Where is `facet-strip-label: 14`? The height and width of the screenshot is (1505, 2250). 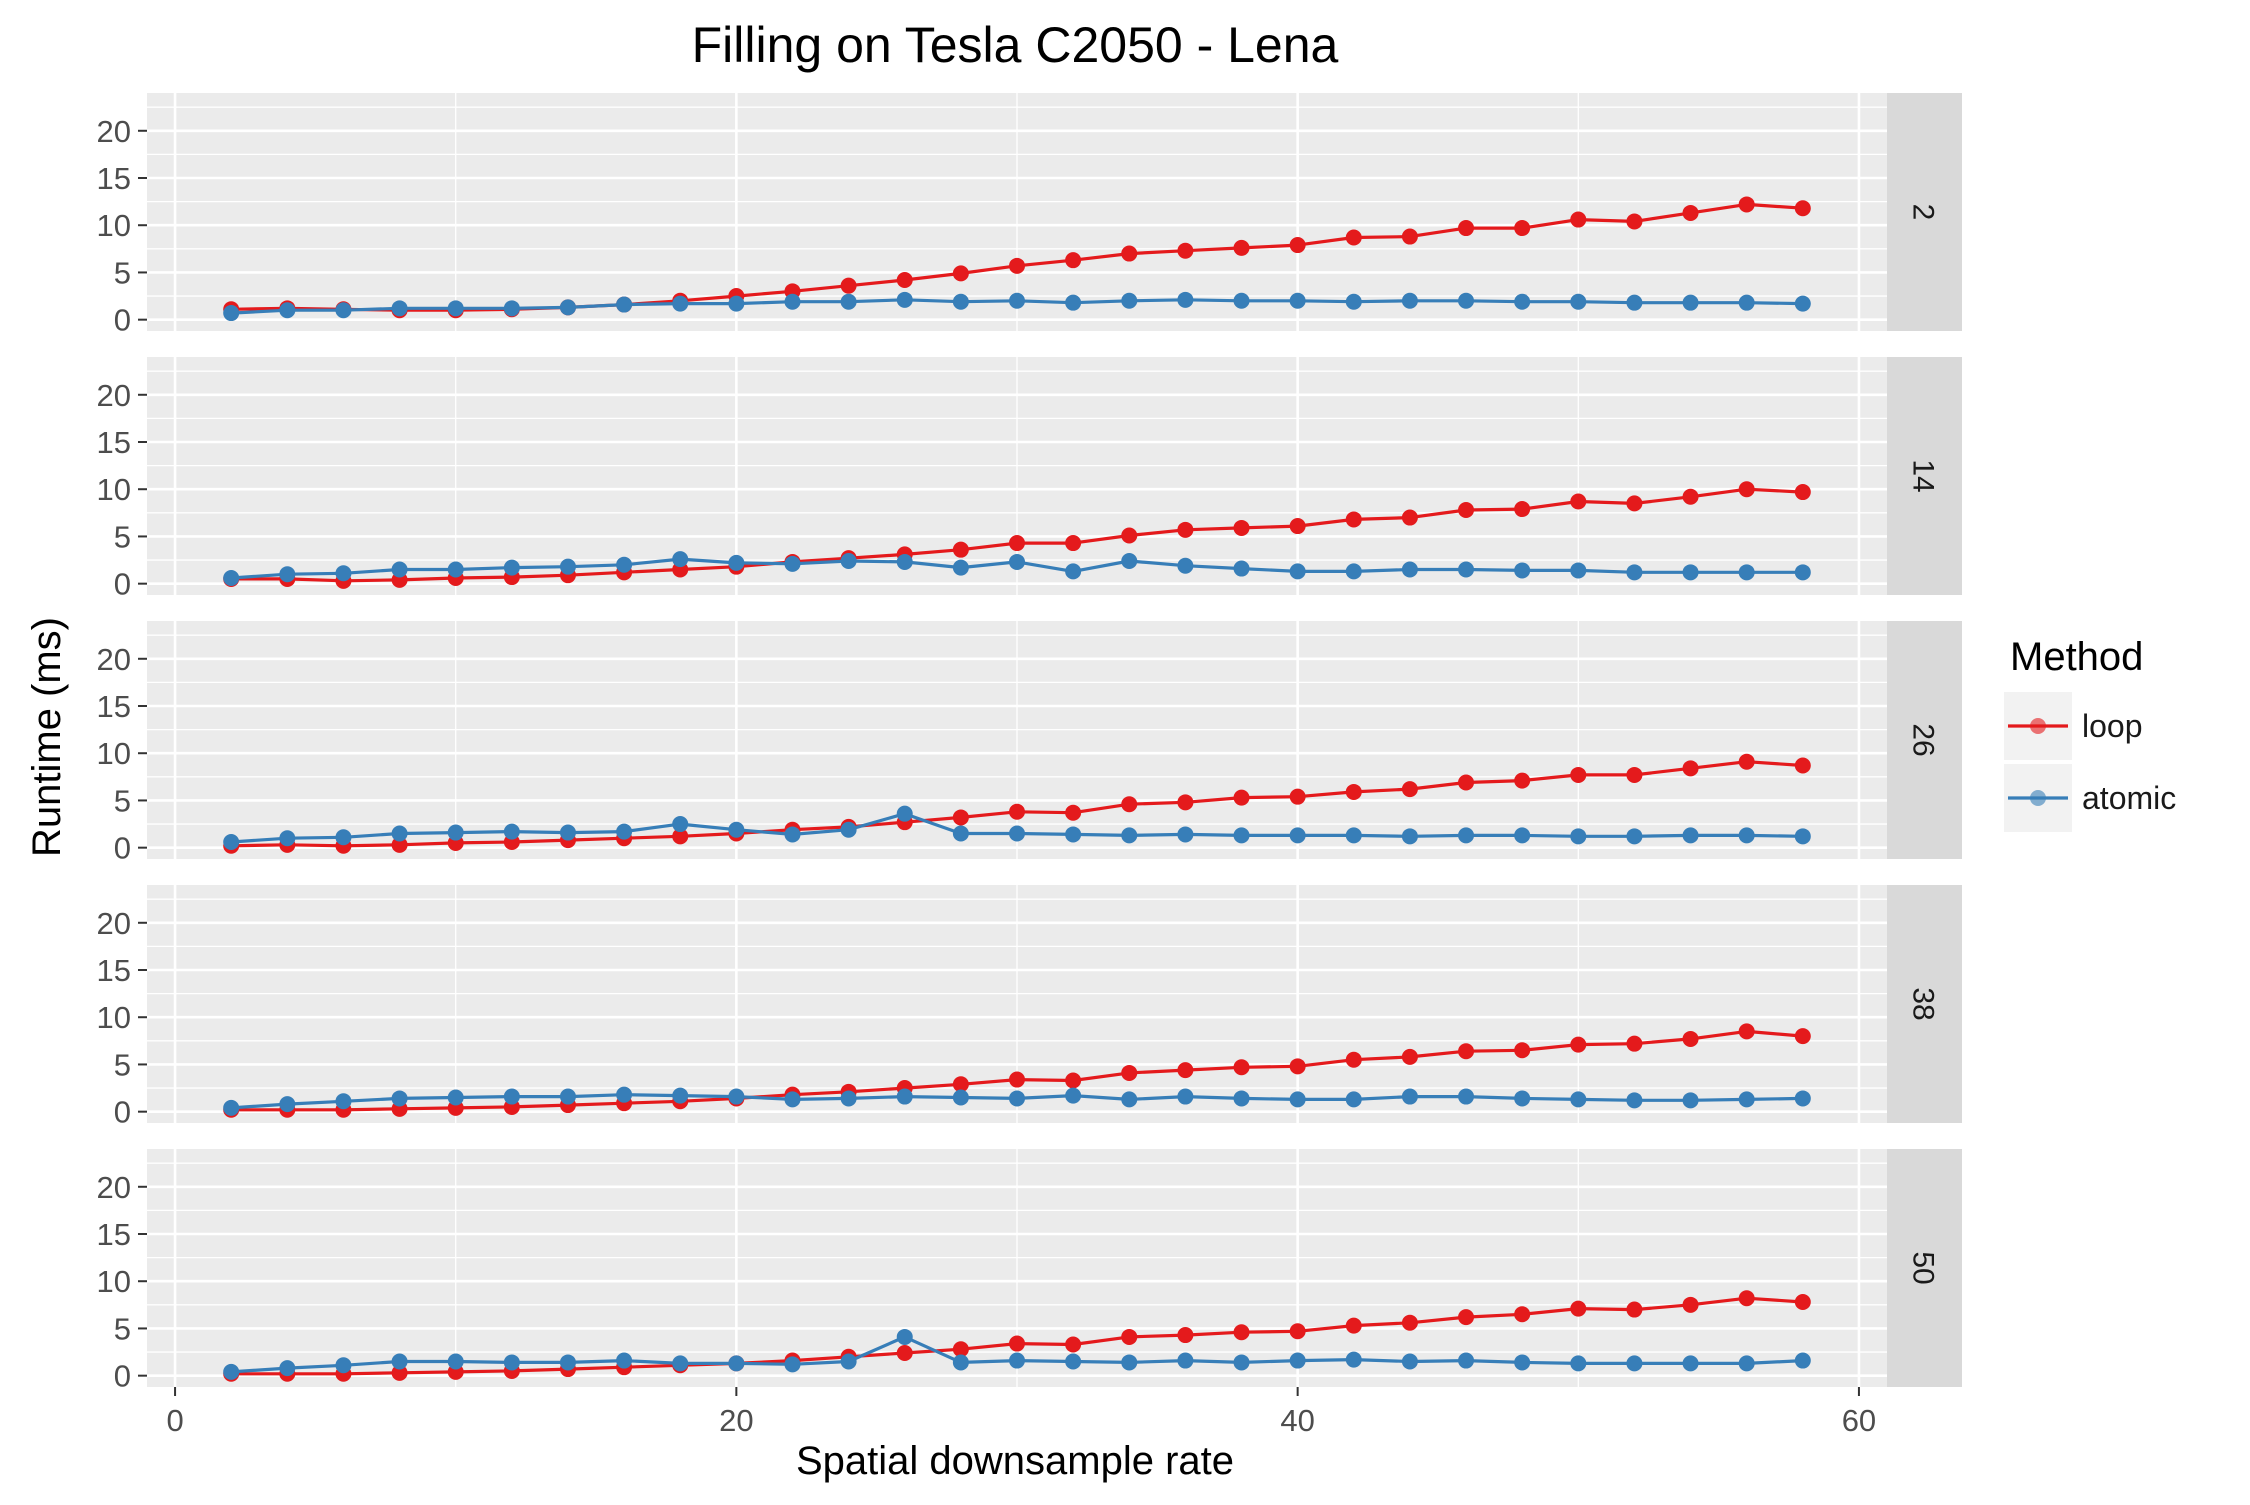 facet-strip-label: 14 is located at coordinates (1923, 475).